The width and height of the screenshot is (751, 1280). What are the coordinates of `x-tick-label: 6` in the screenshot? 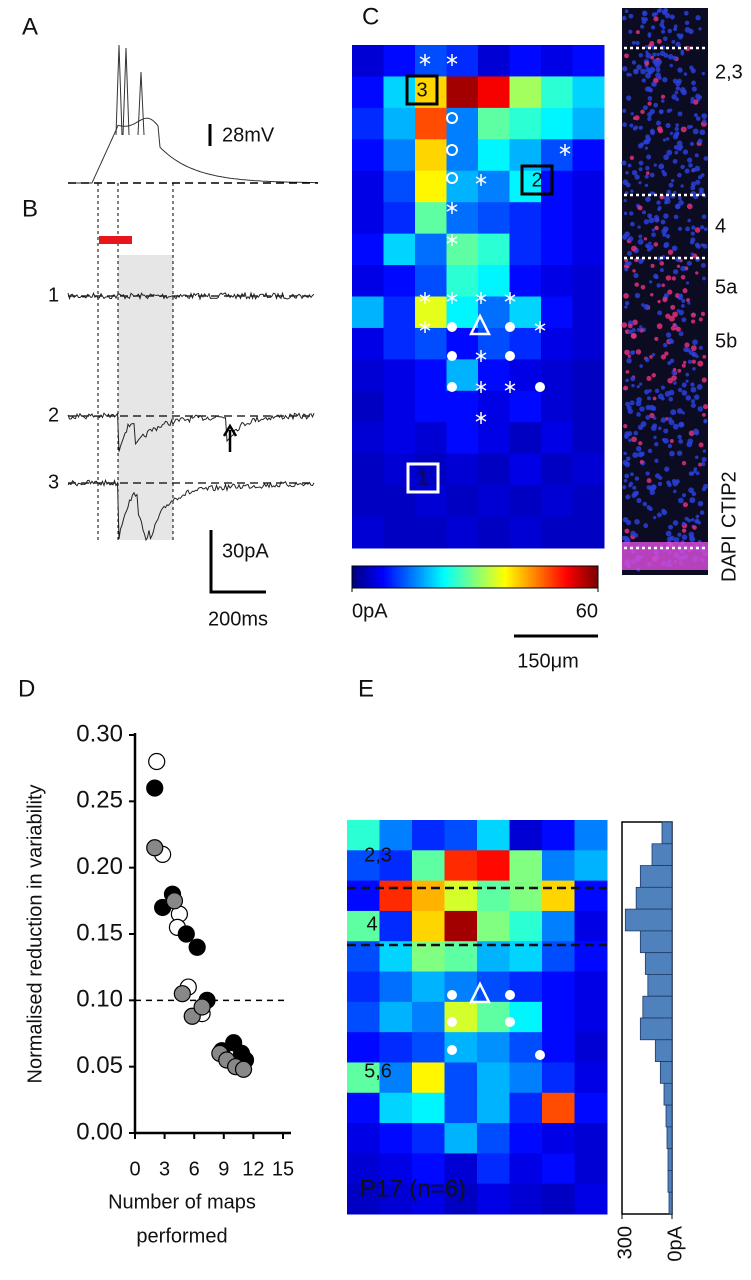 It's located at (194, 1169).